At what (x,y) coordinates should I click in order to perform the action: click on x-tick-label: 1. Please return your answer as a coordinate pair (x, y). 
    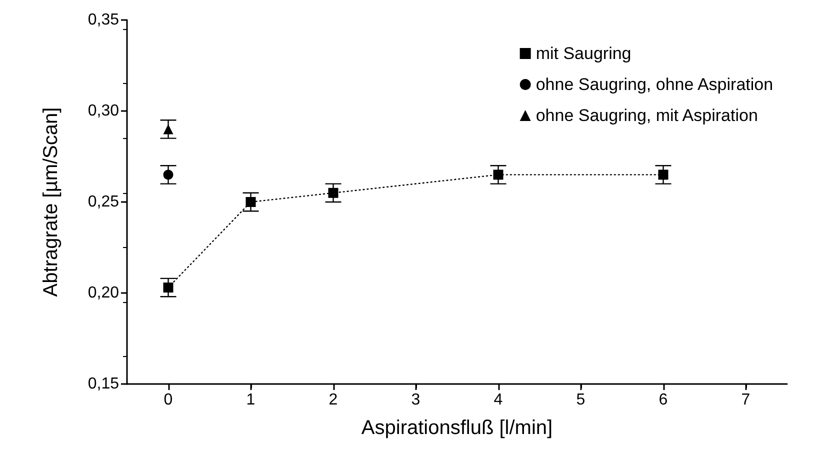
    Looking at the image, I should click on (251, 400).